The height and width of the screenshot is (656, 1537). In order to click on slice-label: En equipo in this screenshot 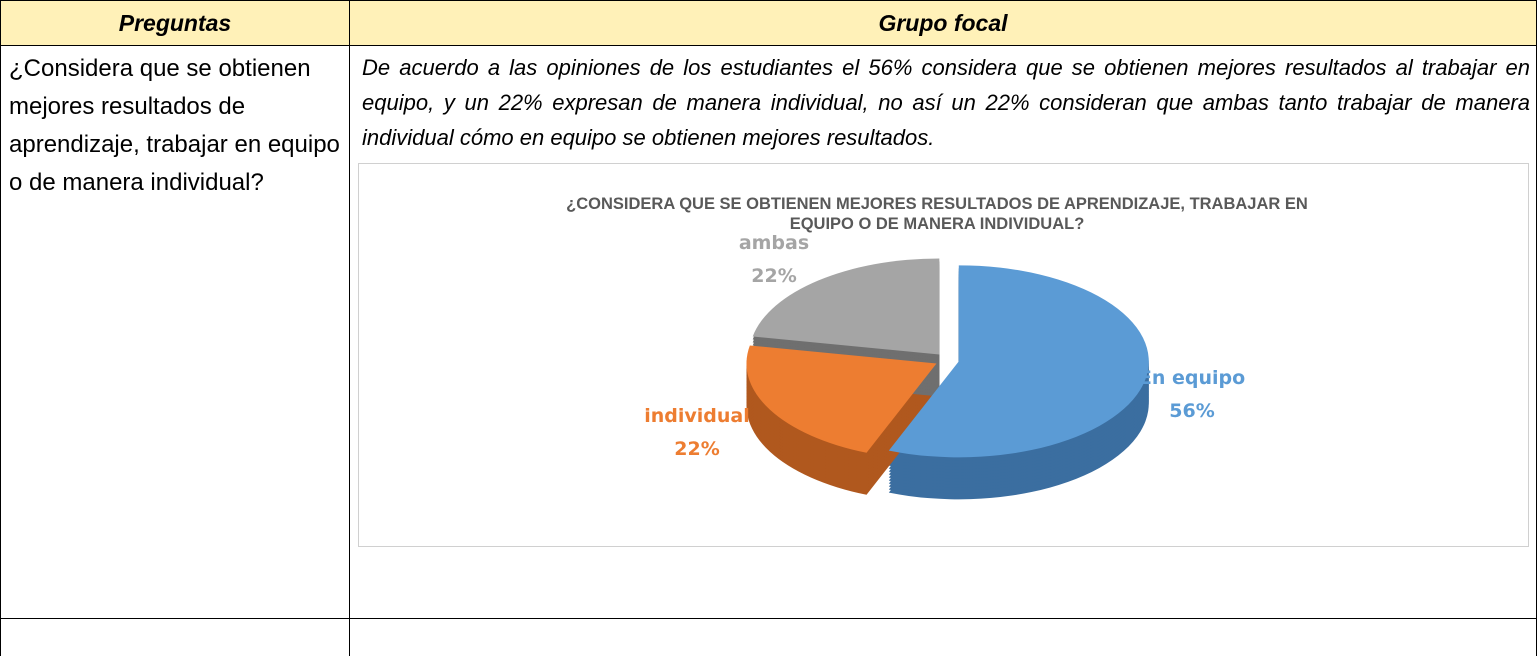, I will do `click(1192, 378)`.